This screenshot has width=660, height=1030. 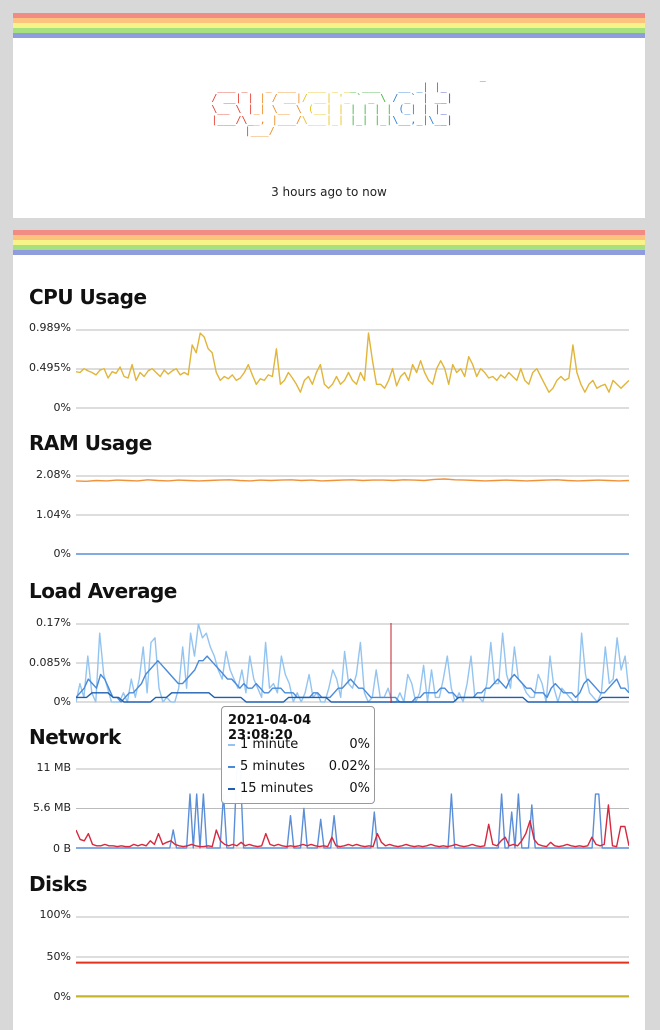 What do you see at coordinates (103, 591) in the screenshot?
I see `load-chart-title: Load Average` at bounding box center [103, 591].